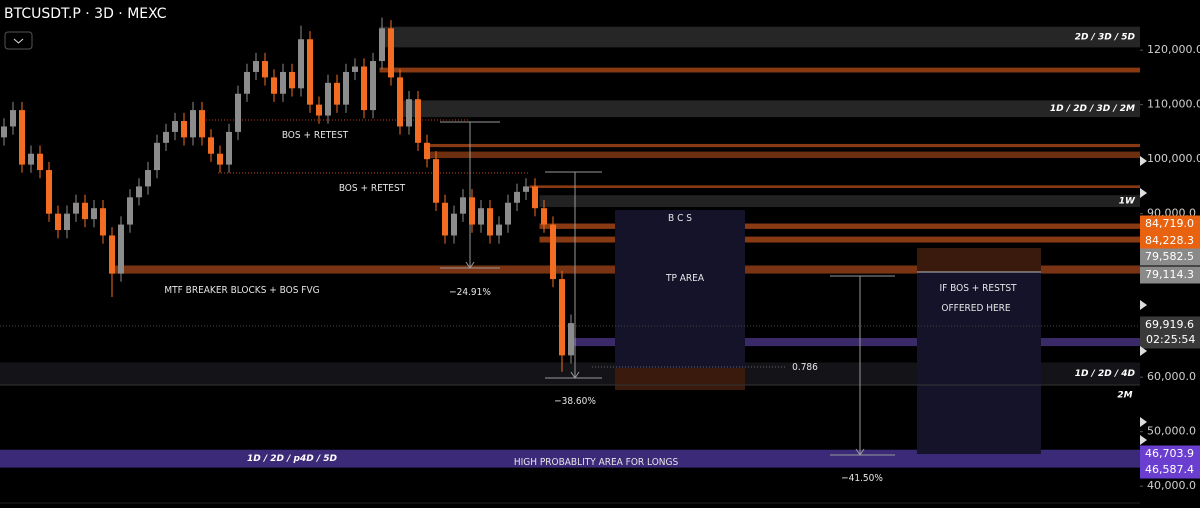 The width and height of the screenshot is (1200, 508). I want to click on annotation: TP AREA, so click(685, 278).